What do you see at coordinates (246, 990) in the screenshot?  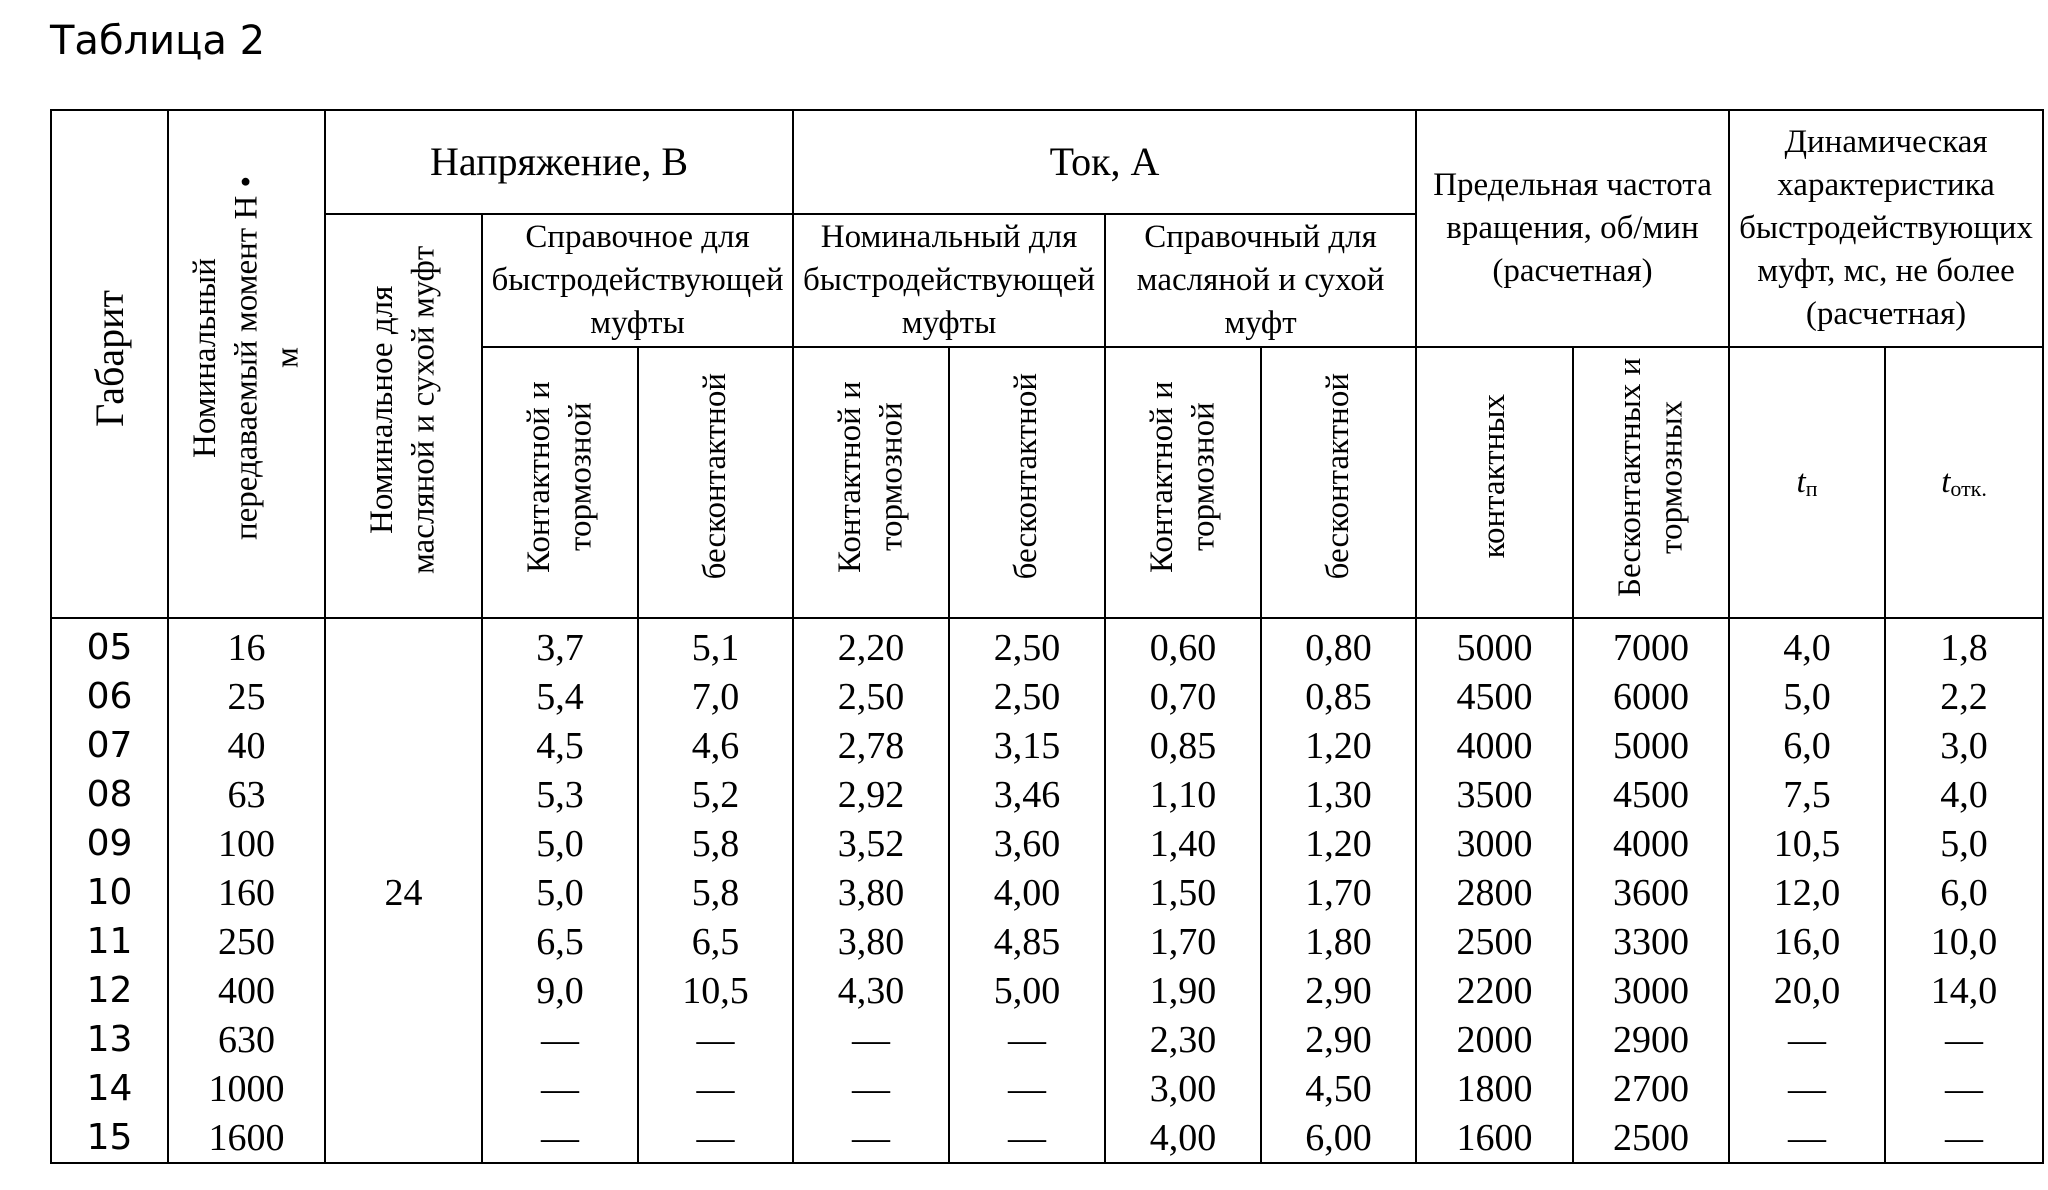 I see `table-cell: 400` at bounding box center [246, 990].